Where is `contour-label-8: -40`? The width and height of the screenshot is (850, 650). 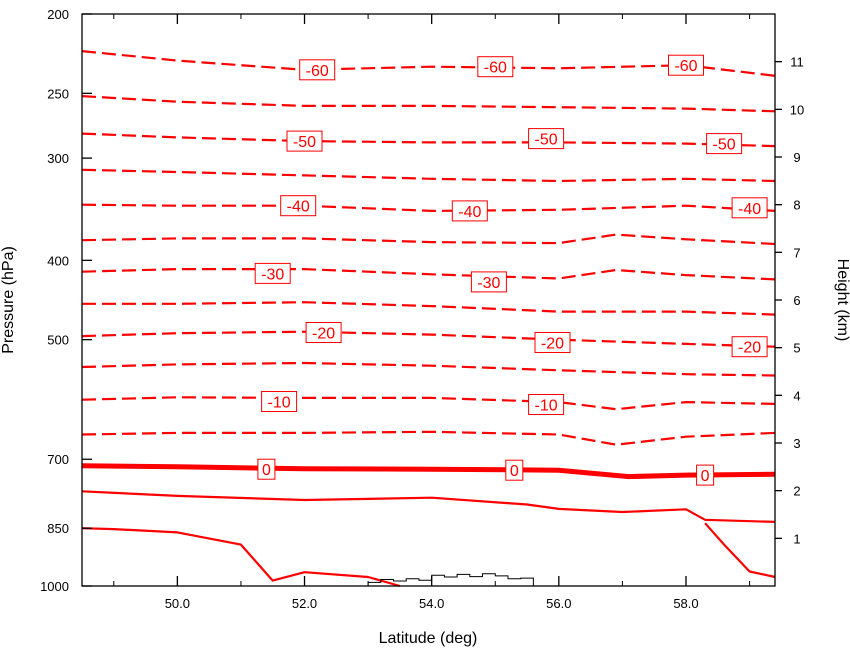 contour-label-8: -40 is located at coordinates (749, 209).